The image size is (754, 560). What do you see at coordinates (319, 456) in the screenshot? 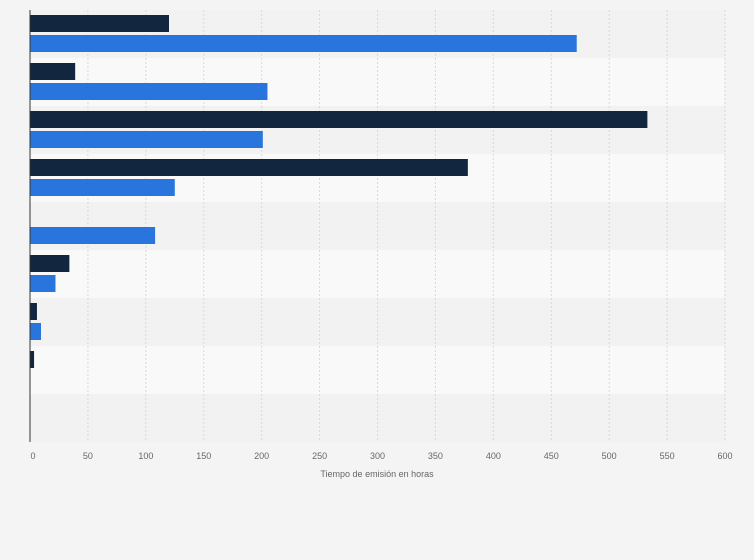
I see `x-tick-label: 250` at bounding box center [319, 456].